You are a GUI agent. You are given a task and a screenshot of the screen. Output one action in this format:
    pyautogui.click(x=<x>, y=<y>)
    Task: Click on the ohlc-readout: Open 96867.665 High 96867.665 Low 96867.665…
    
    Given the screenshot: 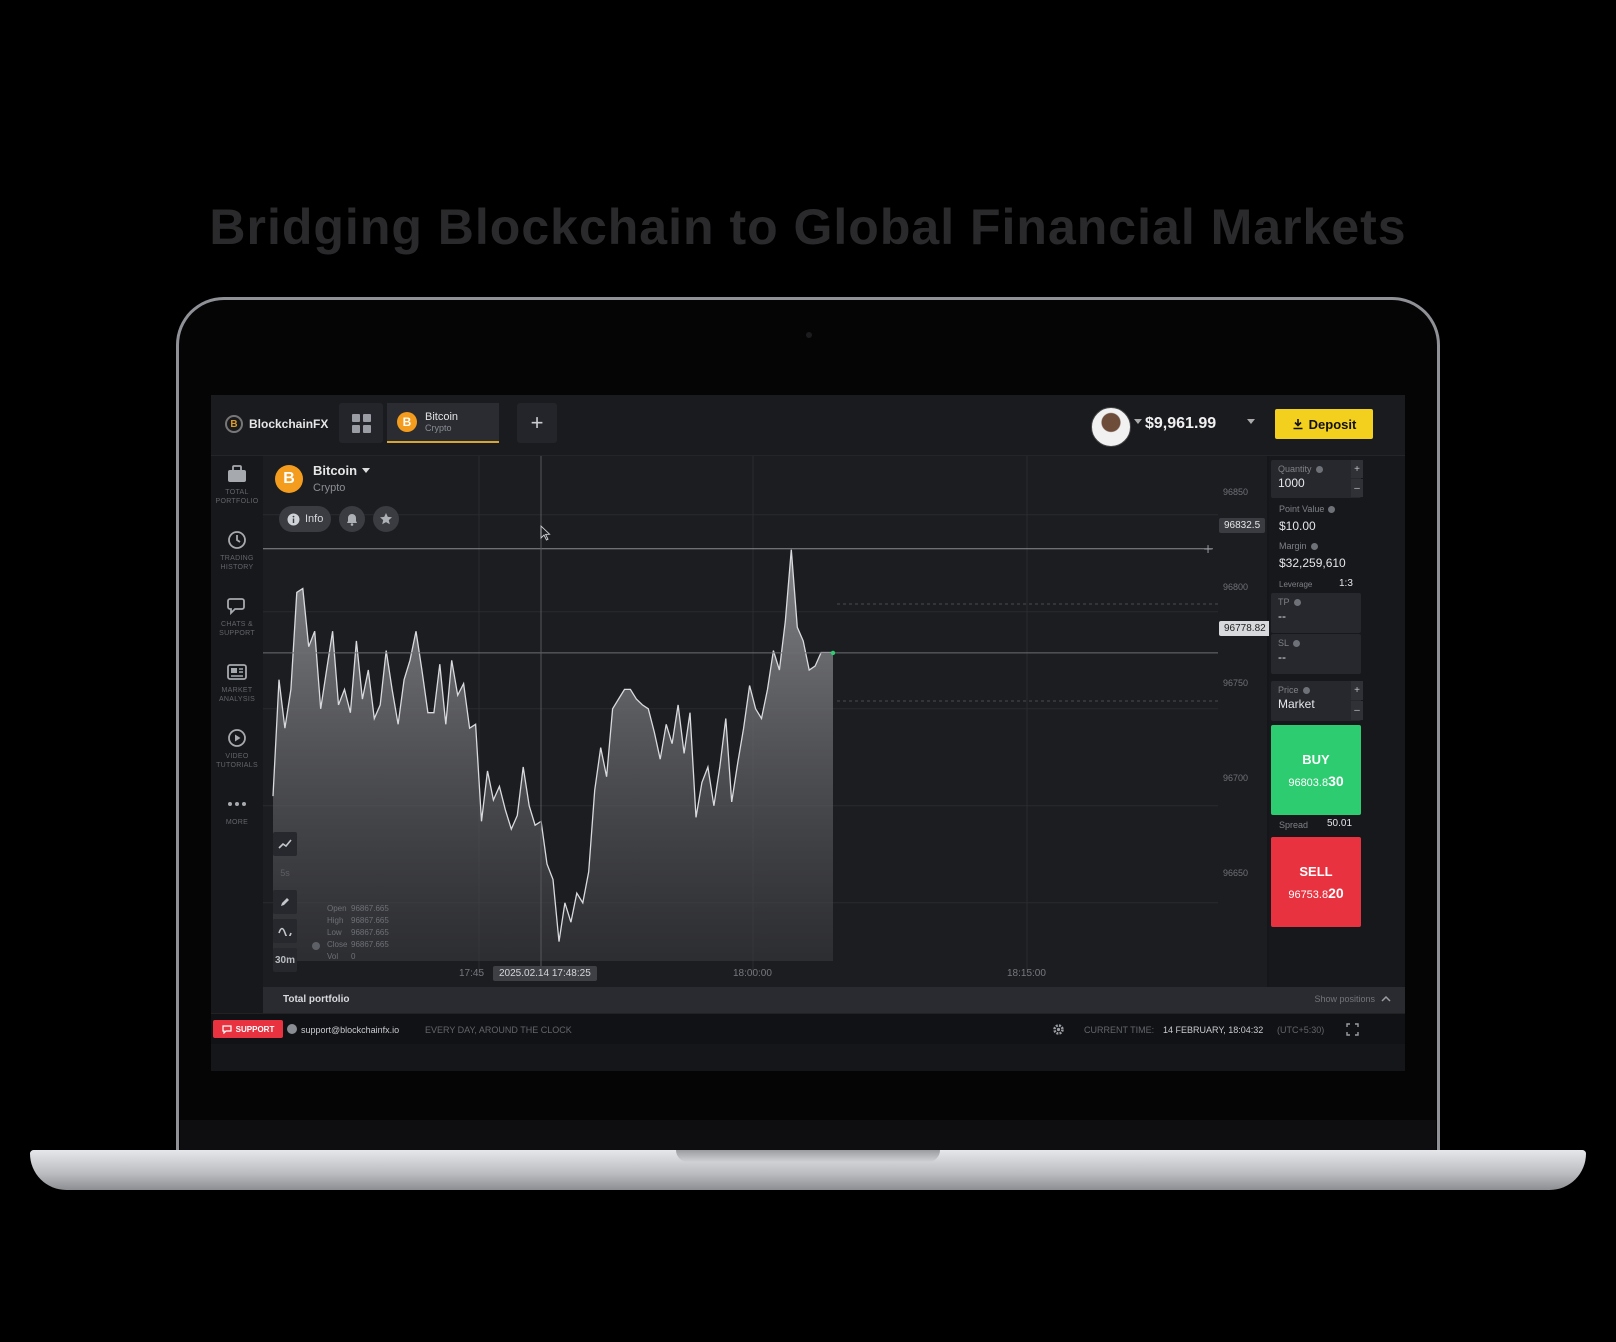 What is the action you would take?
    pyautogui.click(x=358, y=933)
    